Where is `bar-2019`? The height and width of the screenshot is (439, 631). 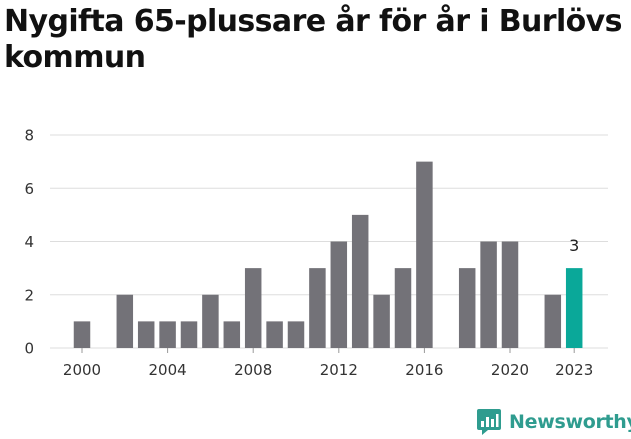
bar-2019 is located at coordinates (488, 294).